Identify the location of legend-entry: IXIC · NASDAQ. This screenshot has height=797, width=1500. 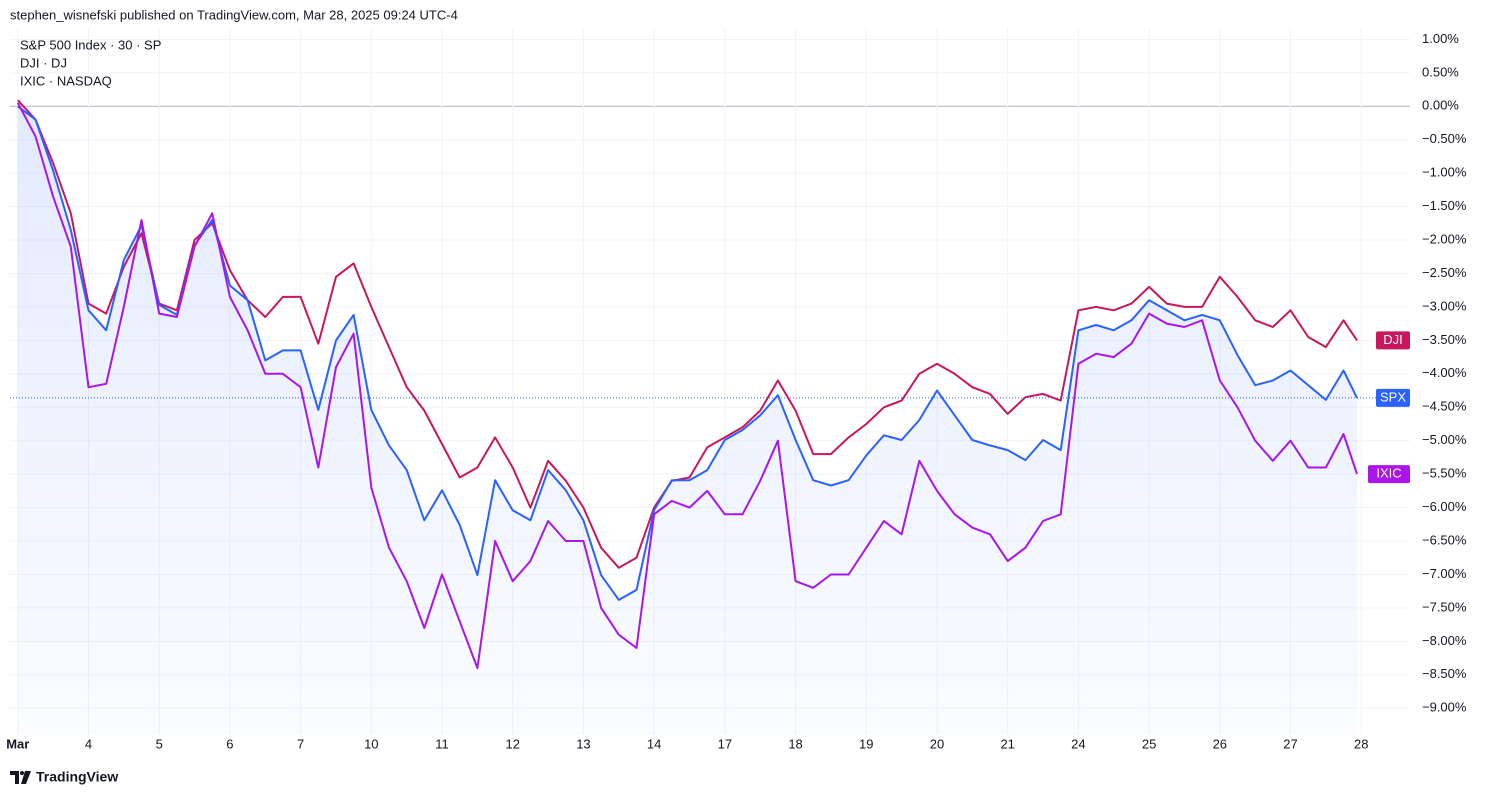
(66, 80).